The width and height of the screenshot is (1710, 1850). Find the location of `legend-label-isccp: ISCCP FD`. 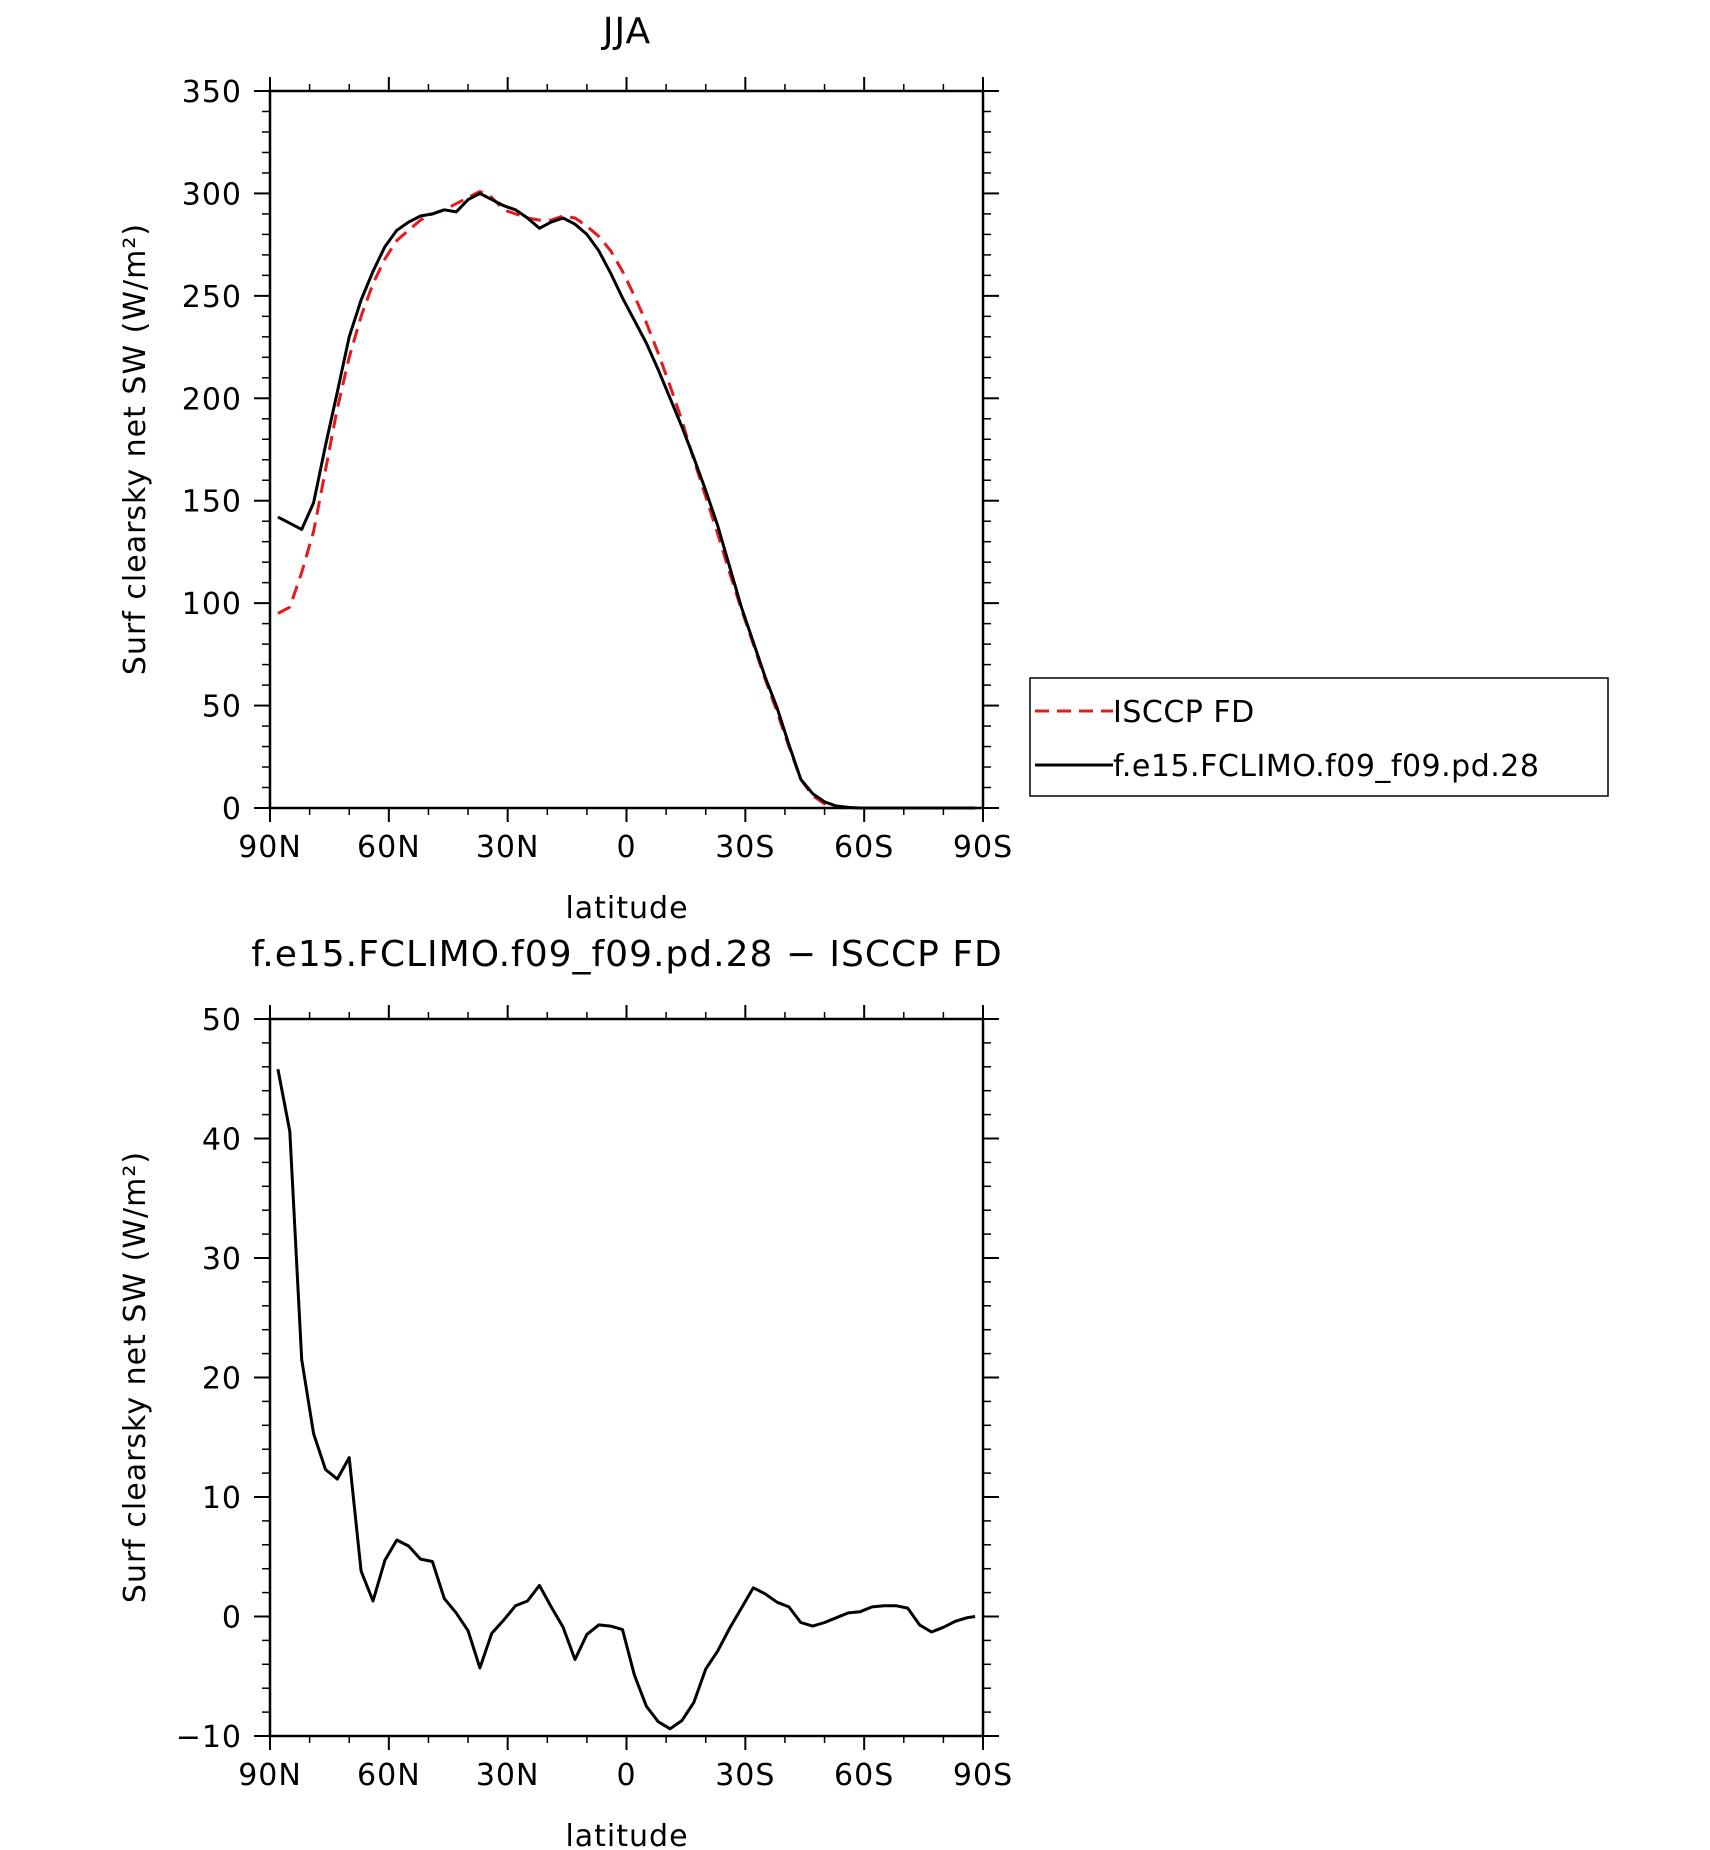

legend-label-isccp: ISCCP FD is located at coordinates (1184, 712).